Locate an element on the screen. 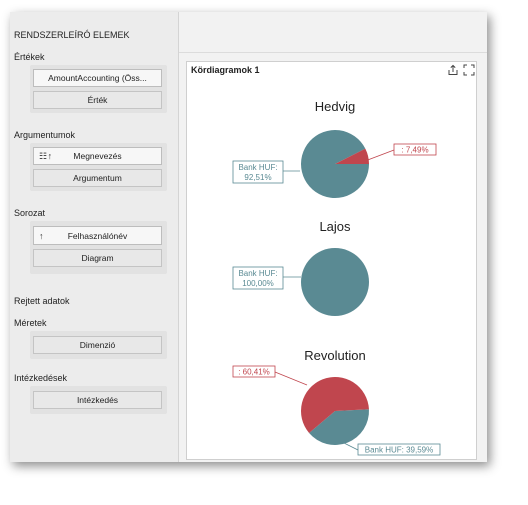 The width and height of the screenshot is (528, 505). slice-label: : 7,49% is located at coordinates (414, 150).